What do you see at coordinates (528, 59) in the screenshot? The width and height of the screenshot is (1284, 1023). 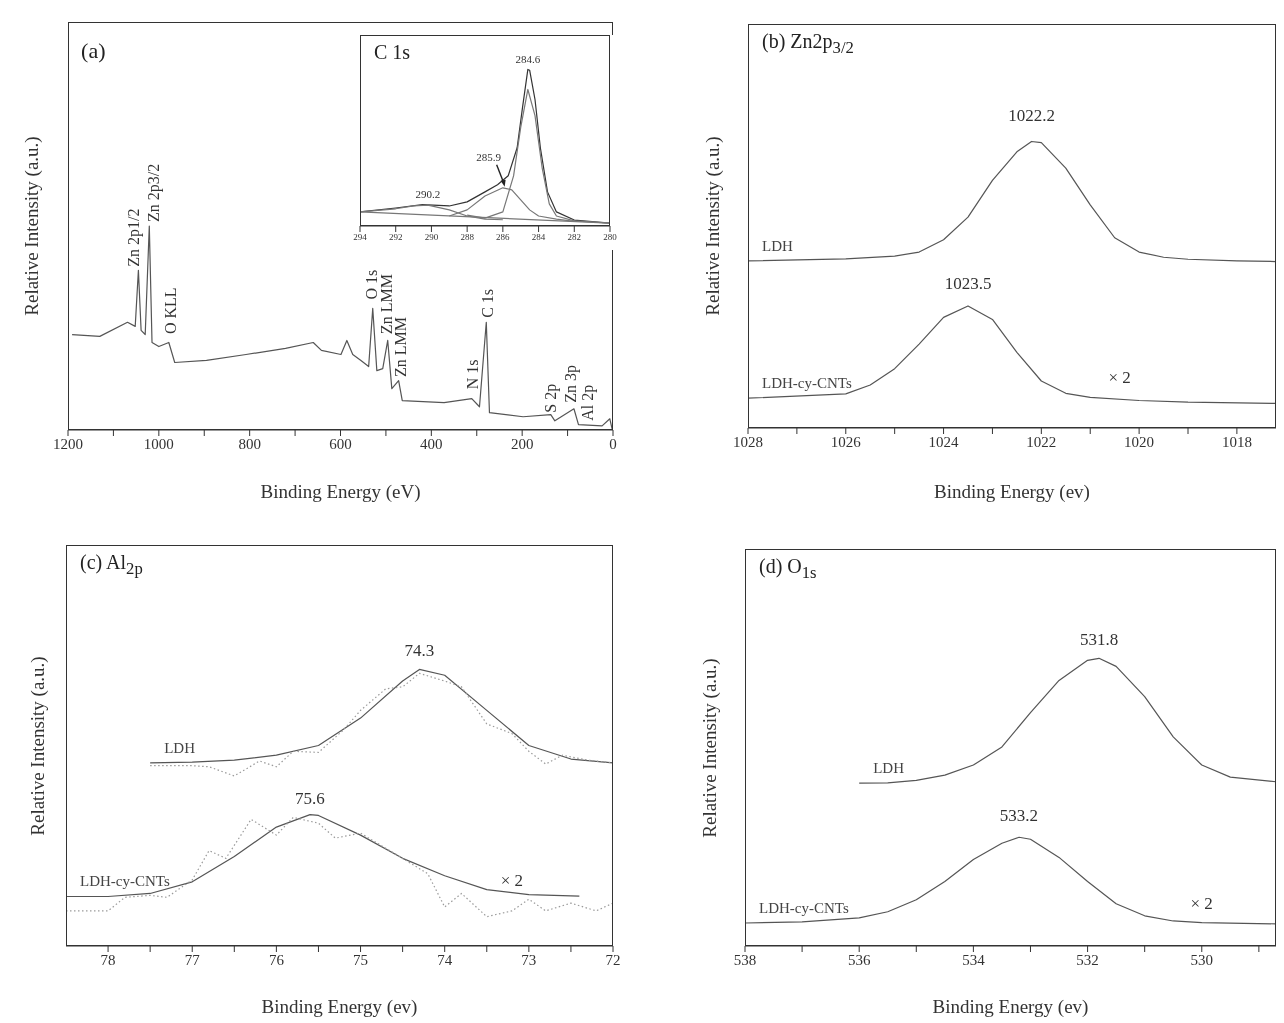 I see `text: 284.6` at bounding box center [528, 59].